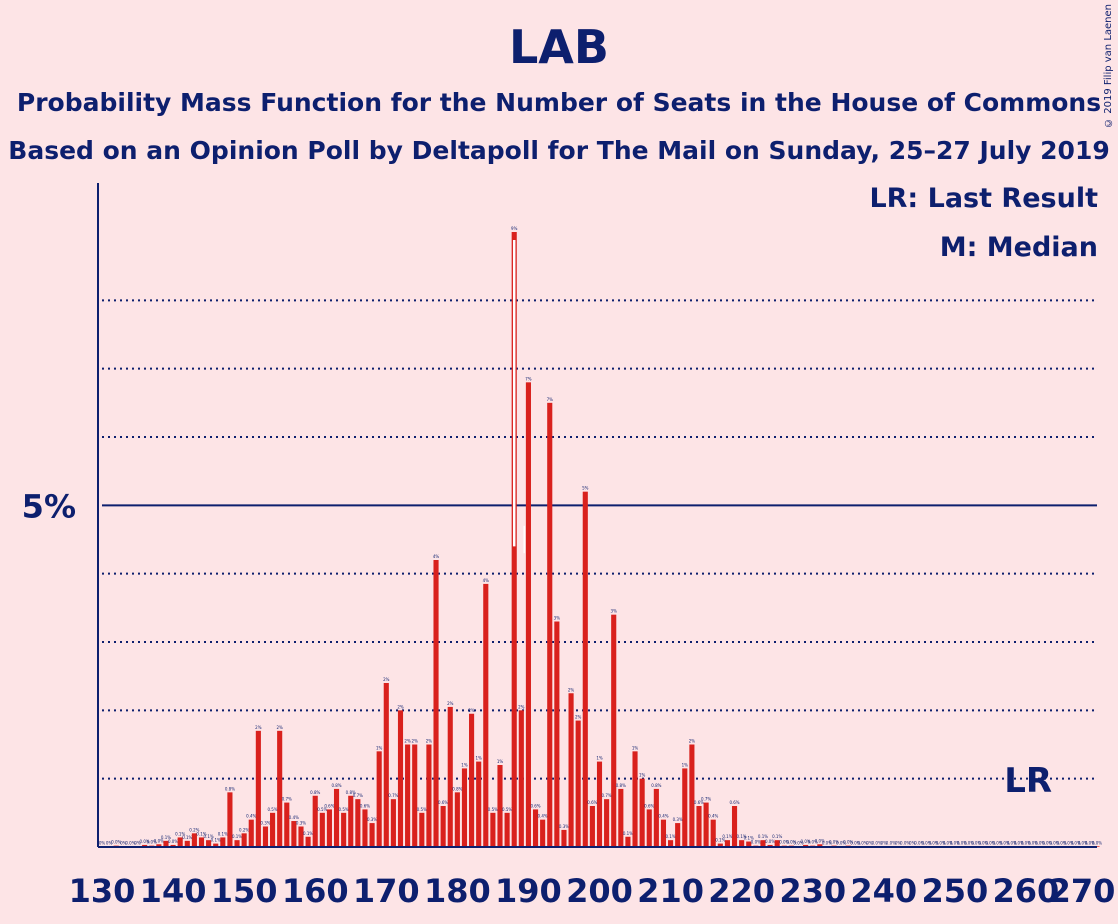 This screenshot has height=924, width=1118. I want to click on x-tick-label: 210, so click(670, 891).